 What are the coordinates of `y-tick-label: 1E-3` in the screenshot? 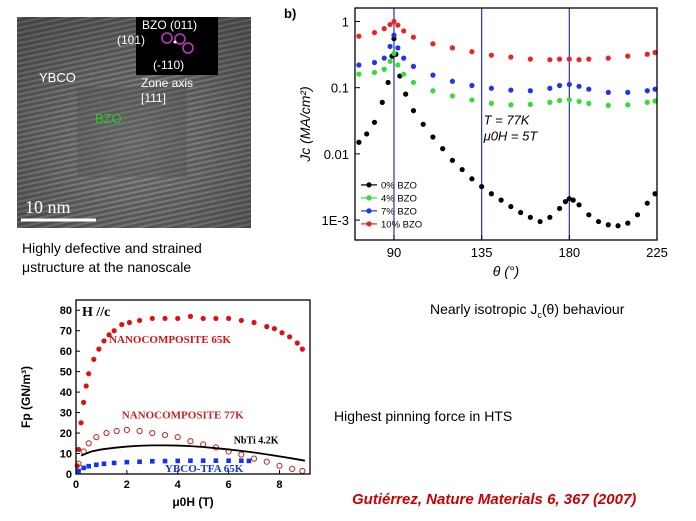 It's located at (335, 220).